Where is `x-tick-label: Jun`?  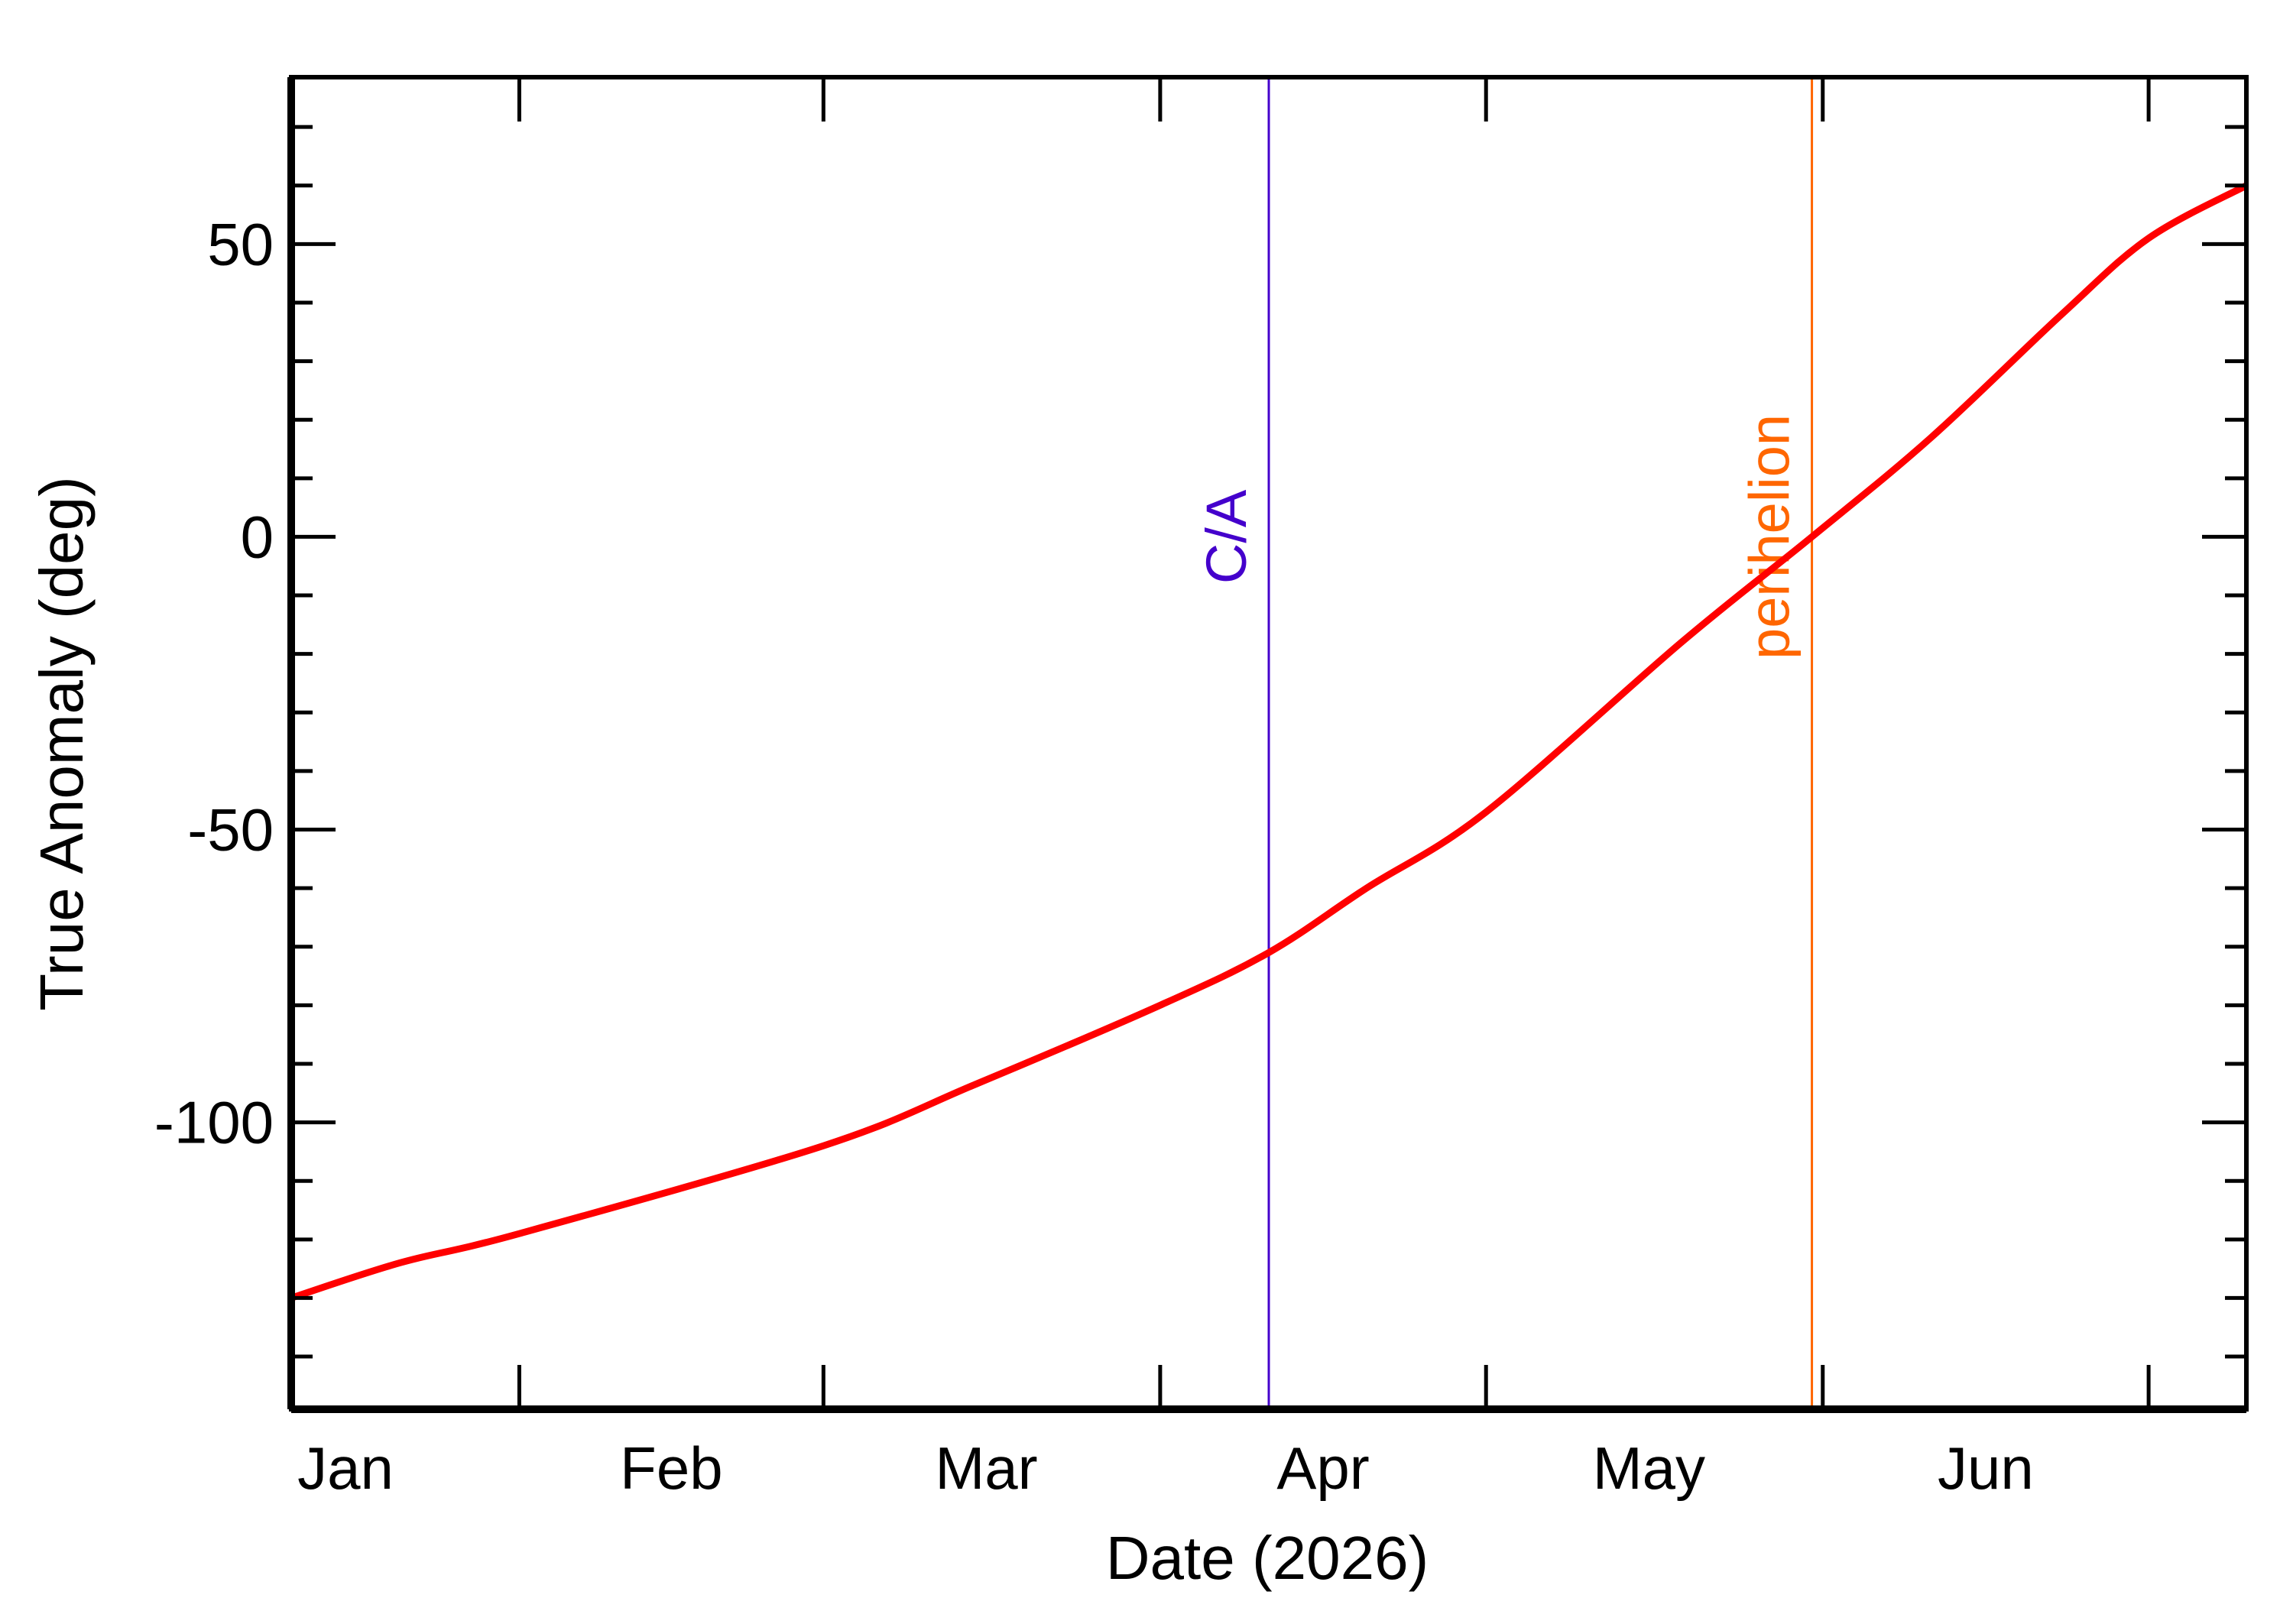
x-tick-label: Jun is located at coordinates (1986, 1468).